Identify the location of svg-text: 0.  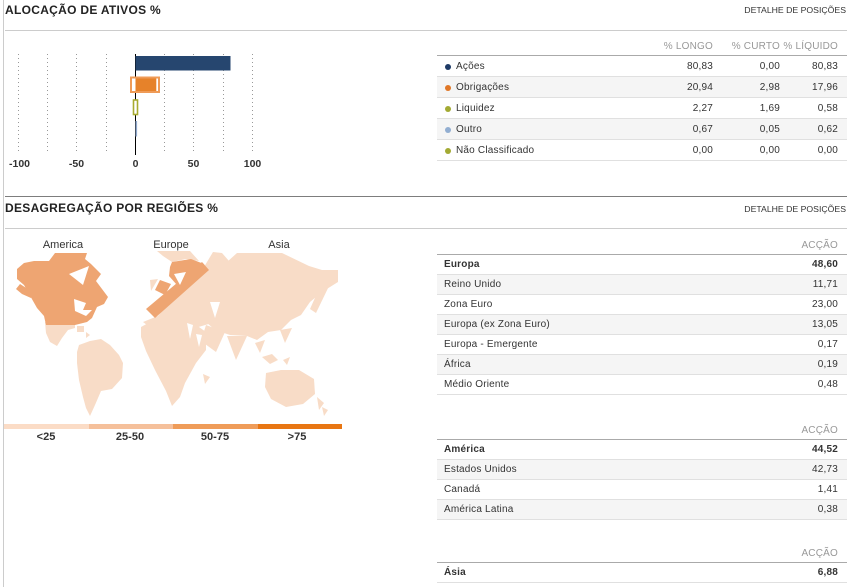
(136, 164).